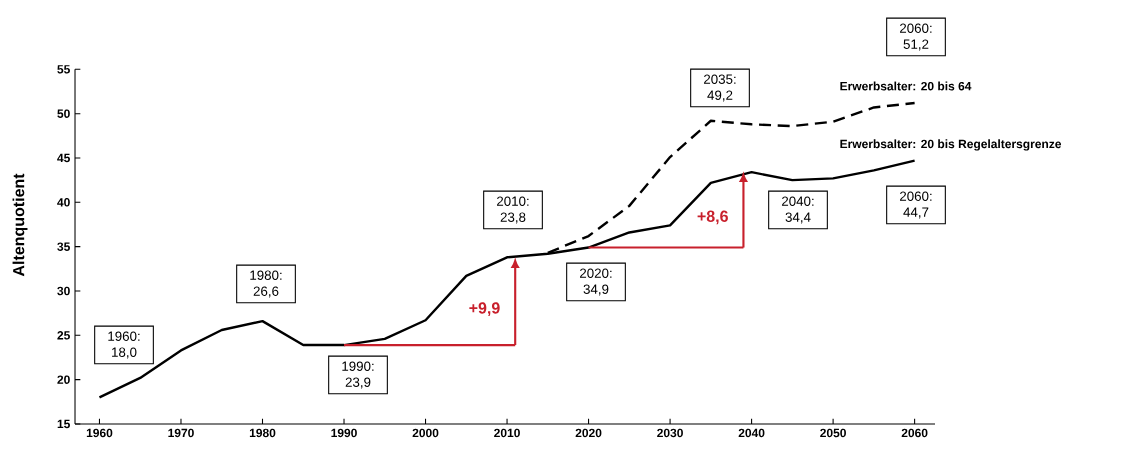 The width and height of the screenshot is (1131, 452). Describe the element at coordinates (63, 291) in the screenshot. I see `y-tick-label: 30` at that location.